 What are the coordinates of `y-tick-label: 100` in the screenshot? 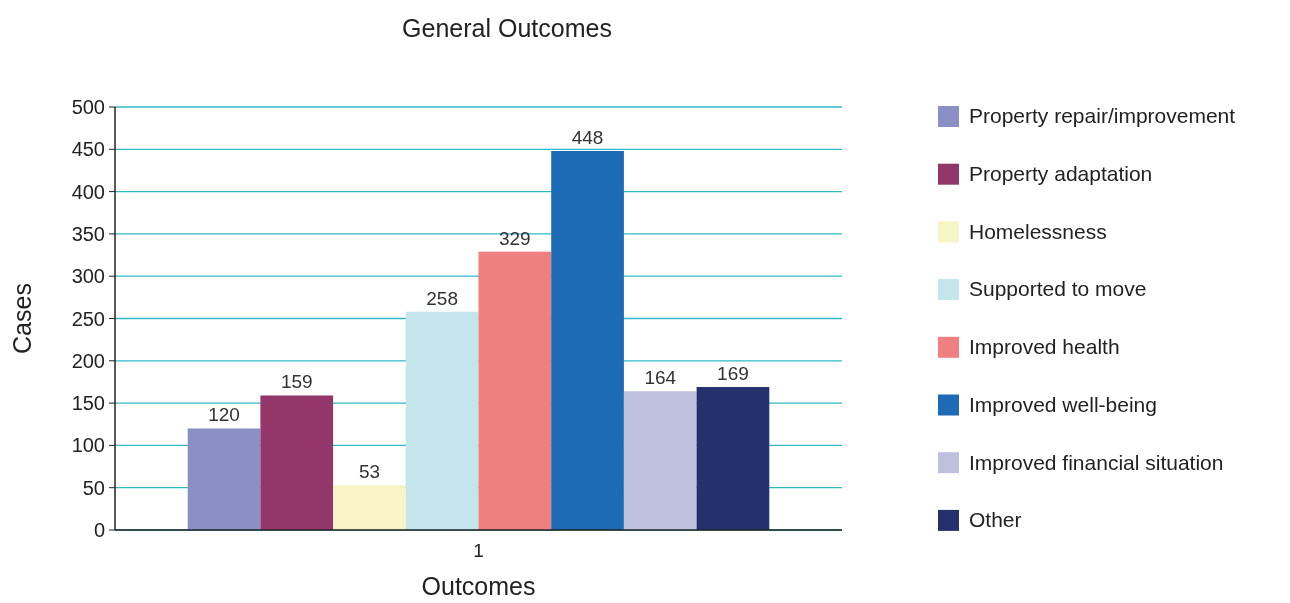 It's located at (88, 445).